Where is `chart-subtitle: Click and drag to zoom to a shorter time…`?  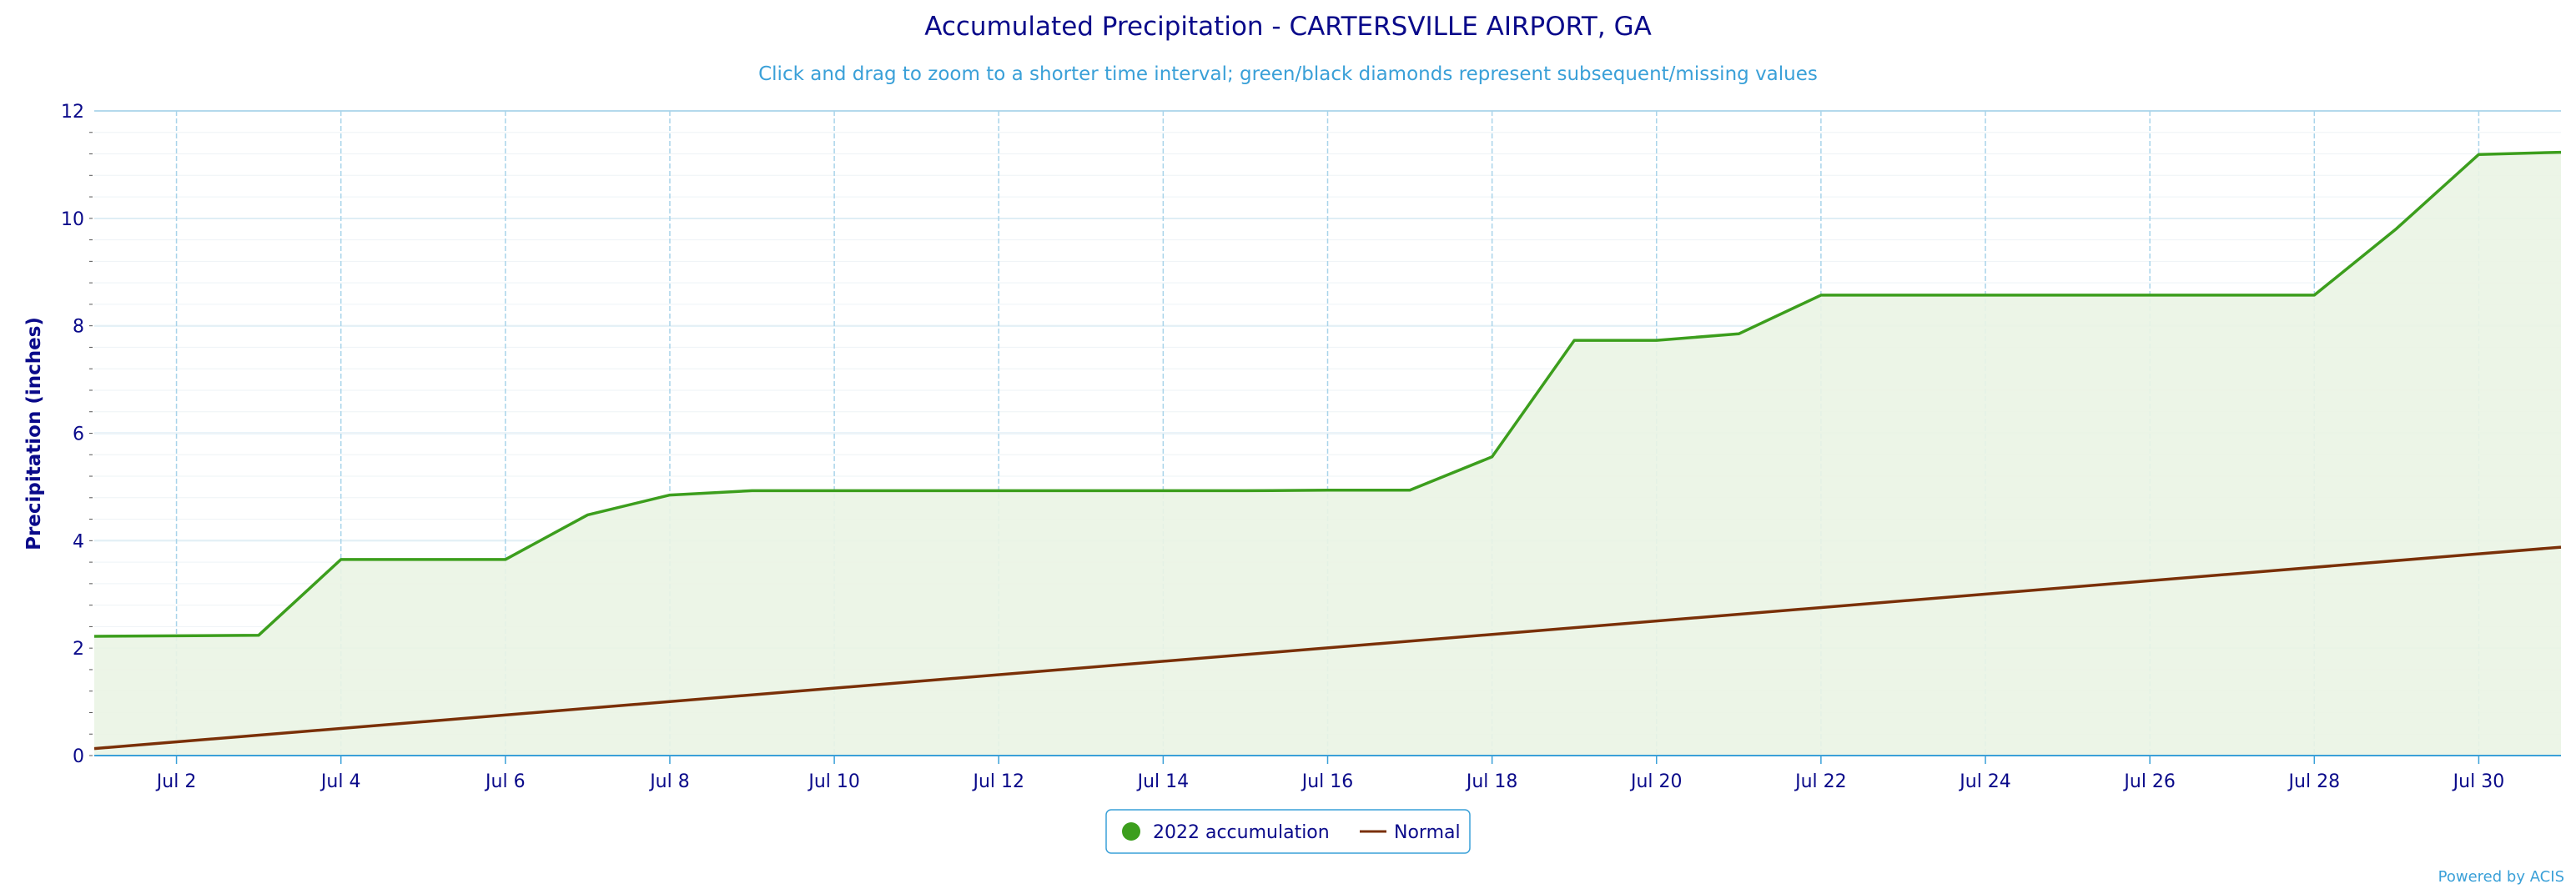
chart-subtitle: Click and drag to zoom to a shorter time… is located at coordinates (1288, 74).